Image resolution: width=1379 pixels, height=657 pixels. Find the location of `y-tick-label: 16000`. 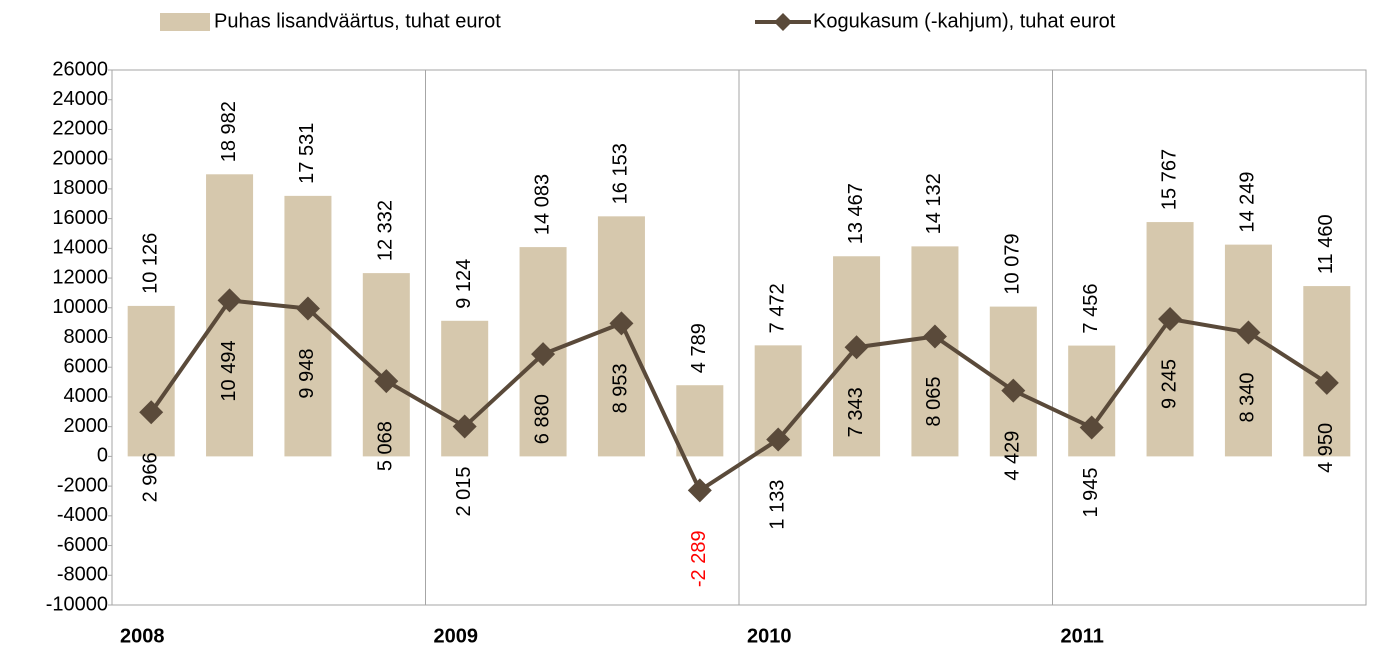

y-tick-label: 16000 is located at coordinates (80, 218).